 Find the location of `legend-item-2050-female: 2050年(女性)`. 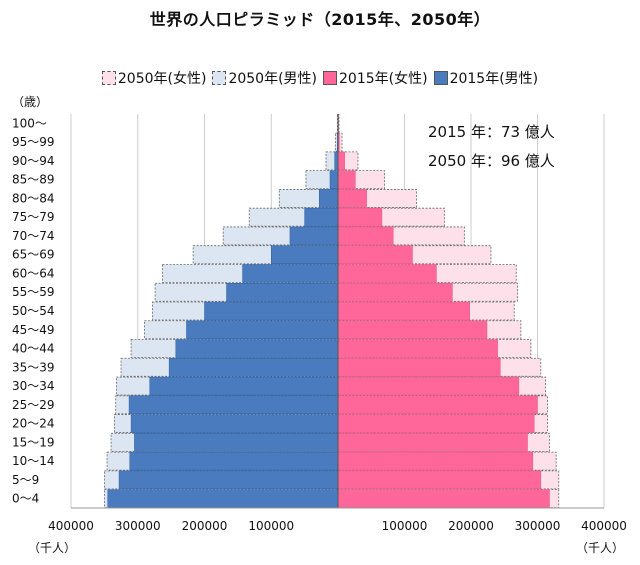

legend-item-2050-female: 2050年(女性) is located at coordinates (154, 78).